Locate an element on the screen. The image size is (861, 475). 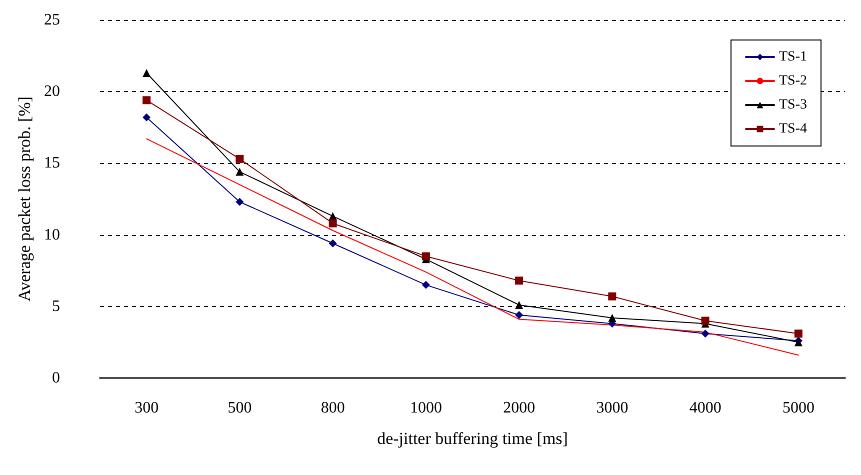
x-tick-label: 4000 is located at coordinates (705, 408).